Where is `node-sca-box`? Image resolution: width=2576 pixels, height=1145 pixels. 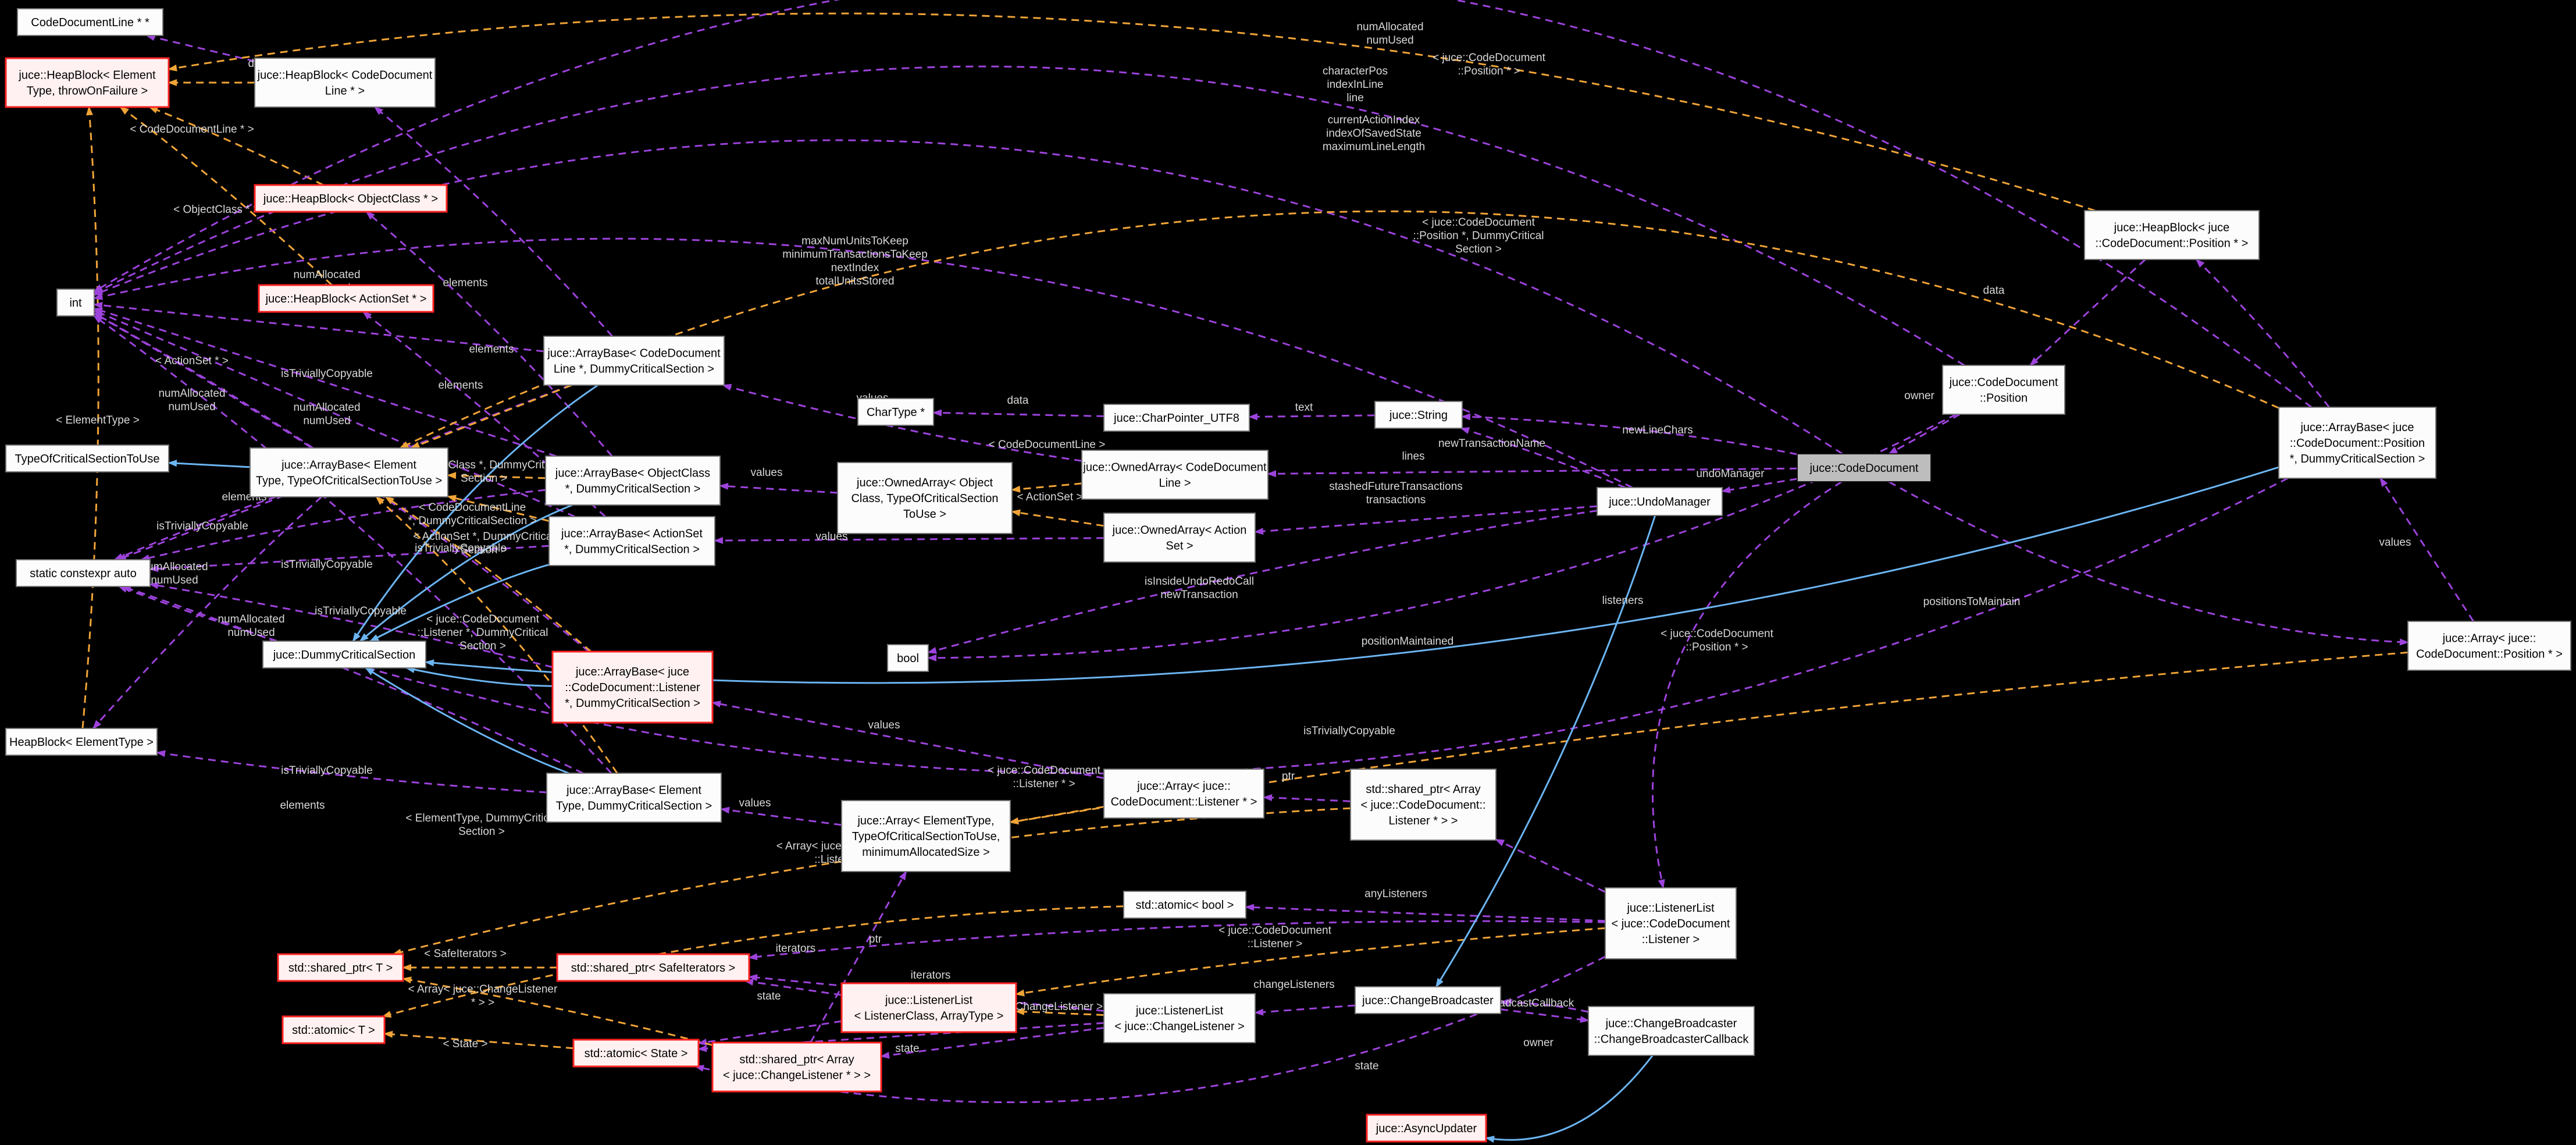 node-sca-box is located at coordinates (83, 573).